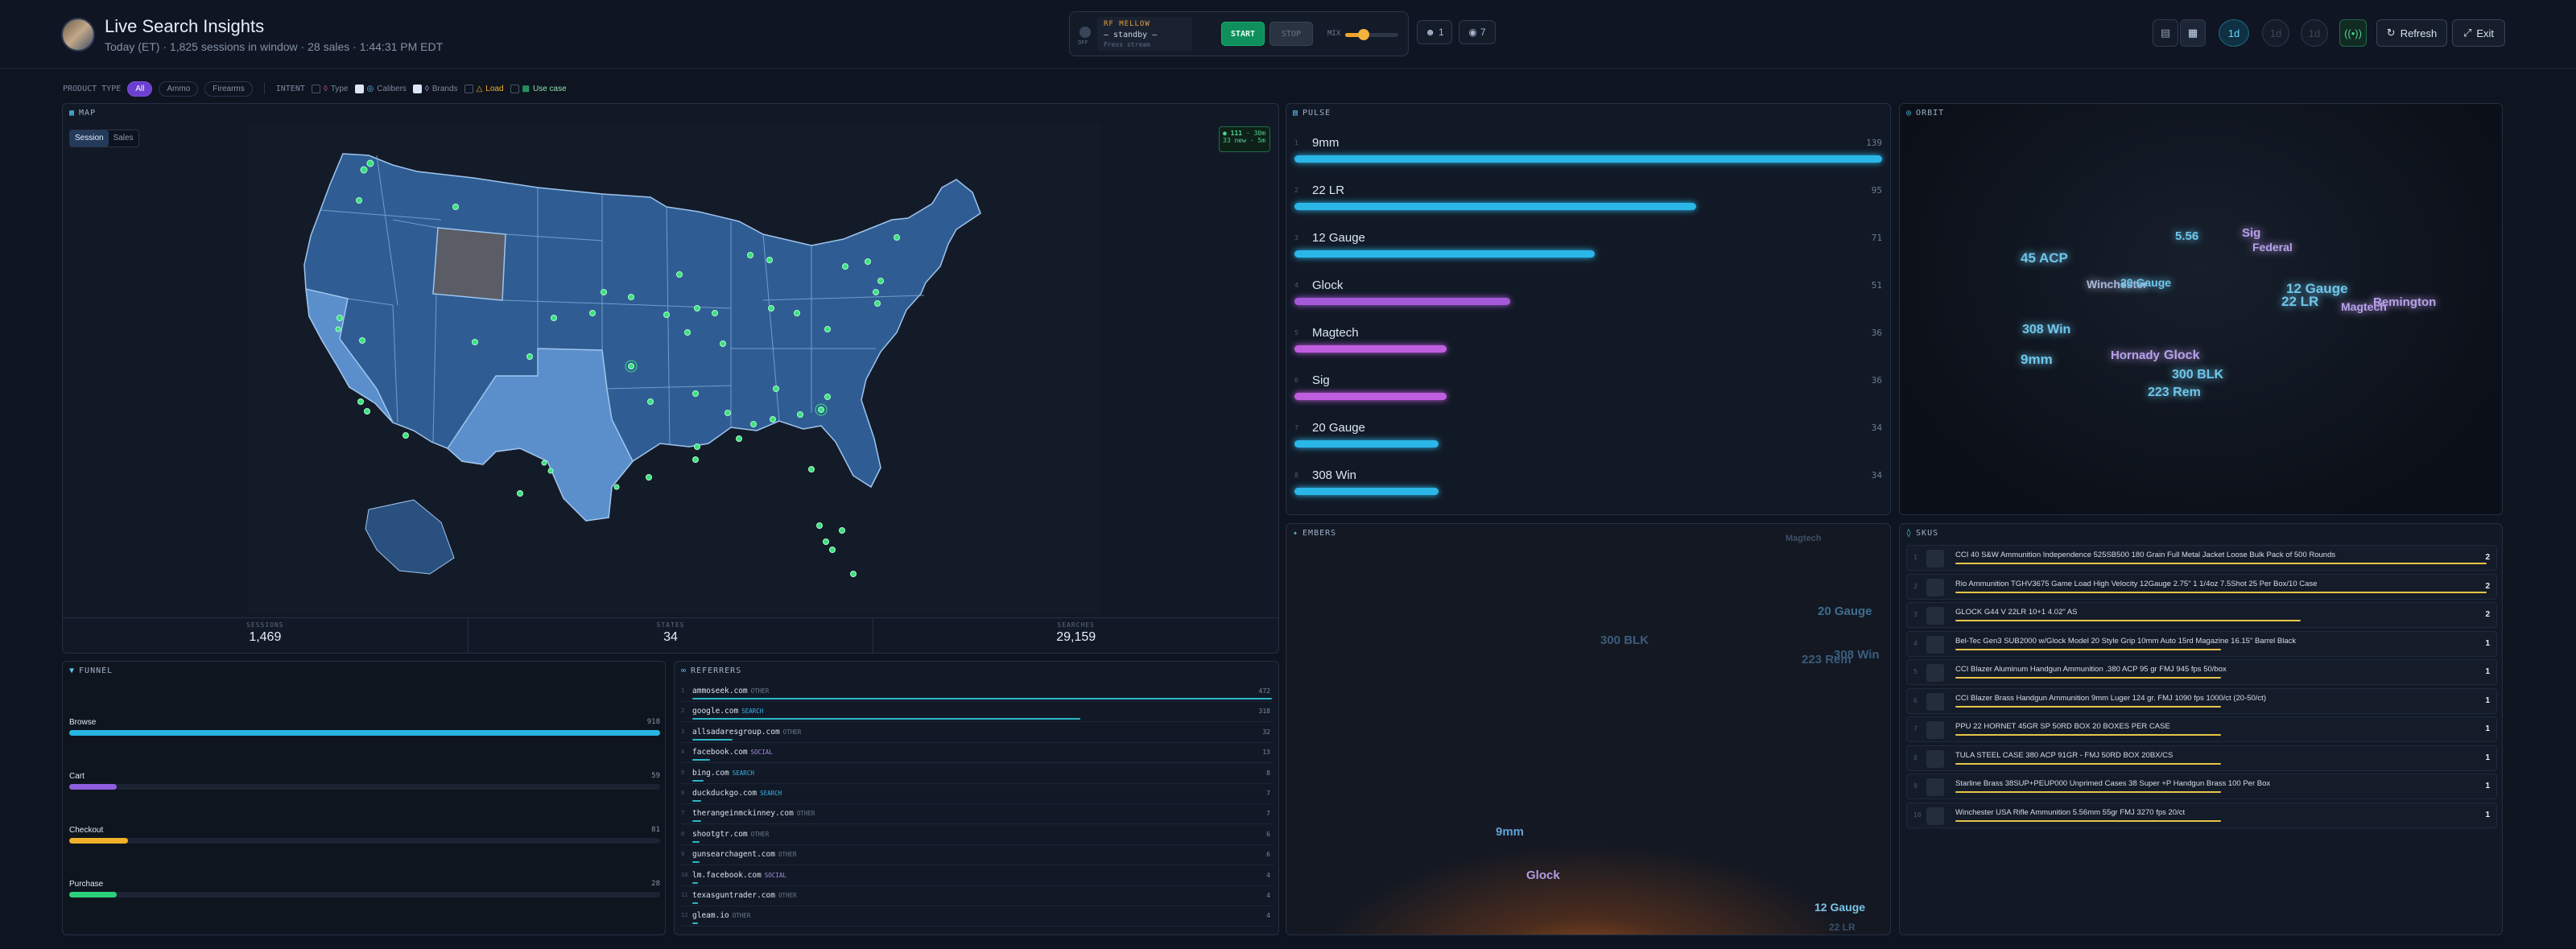  I want to click on orbit-word: Hornady, so click(2135, 355).